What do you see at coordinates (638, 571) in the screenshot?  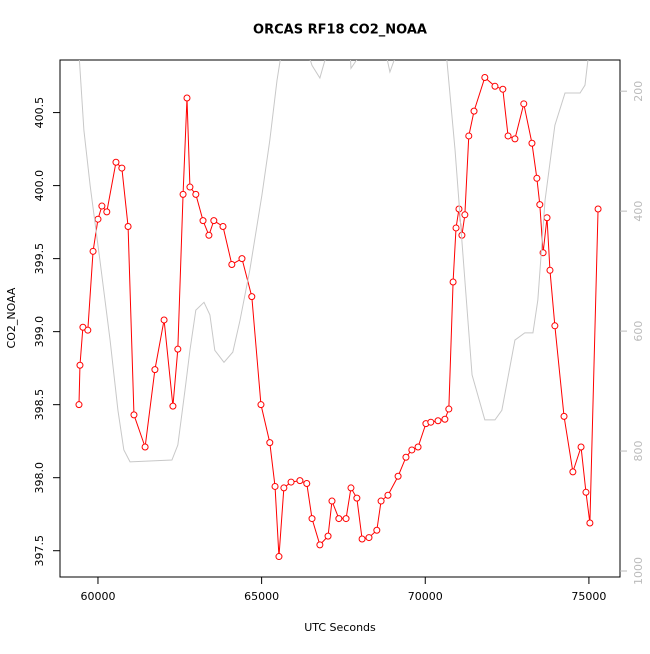 I see `y2-tick-label: 1000` at bounding box center [638, 571].